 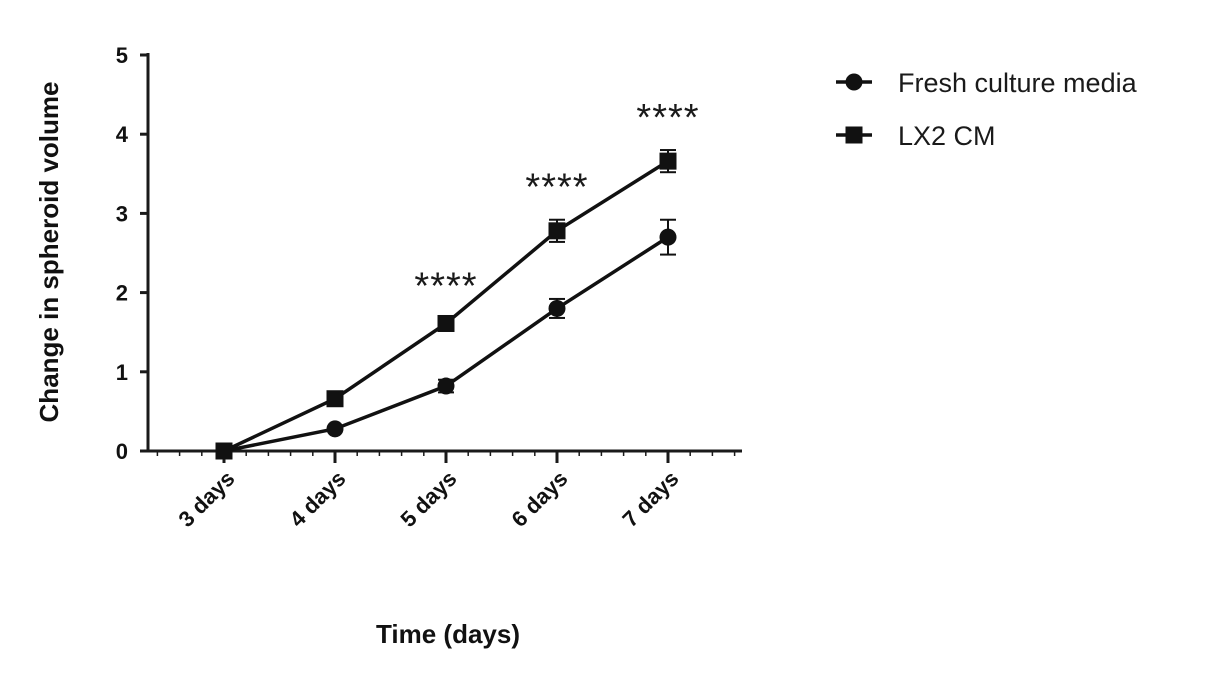 What do you see at coordinates (428, 499) in the screenshot?
I see `x-tick-label: 5 days` at bounding box center [428, 499].